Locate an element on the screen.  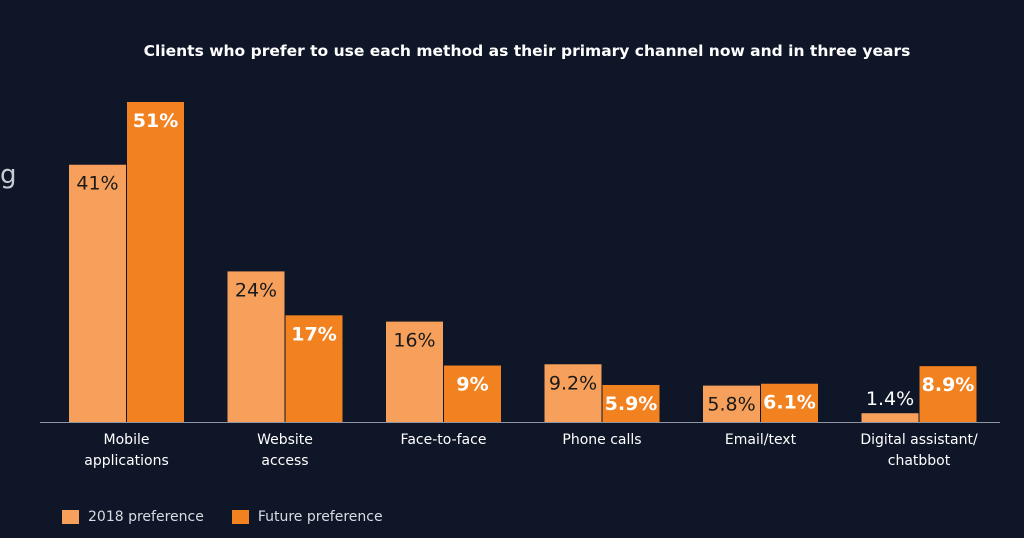
legend-item-future: Future preference is located at coordinates (307, 517).